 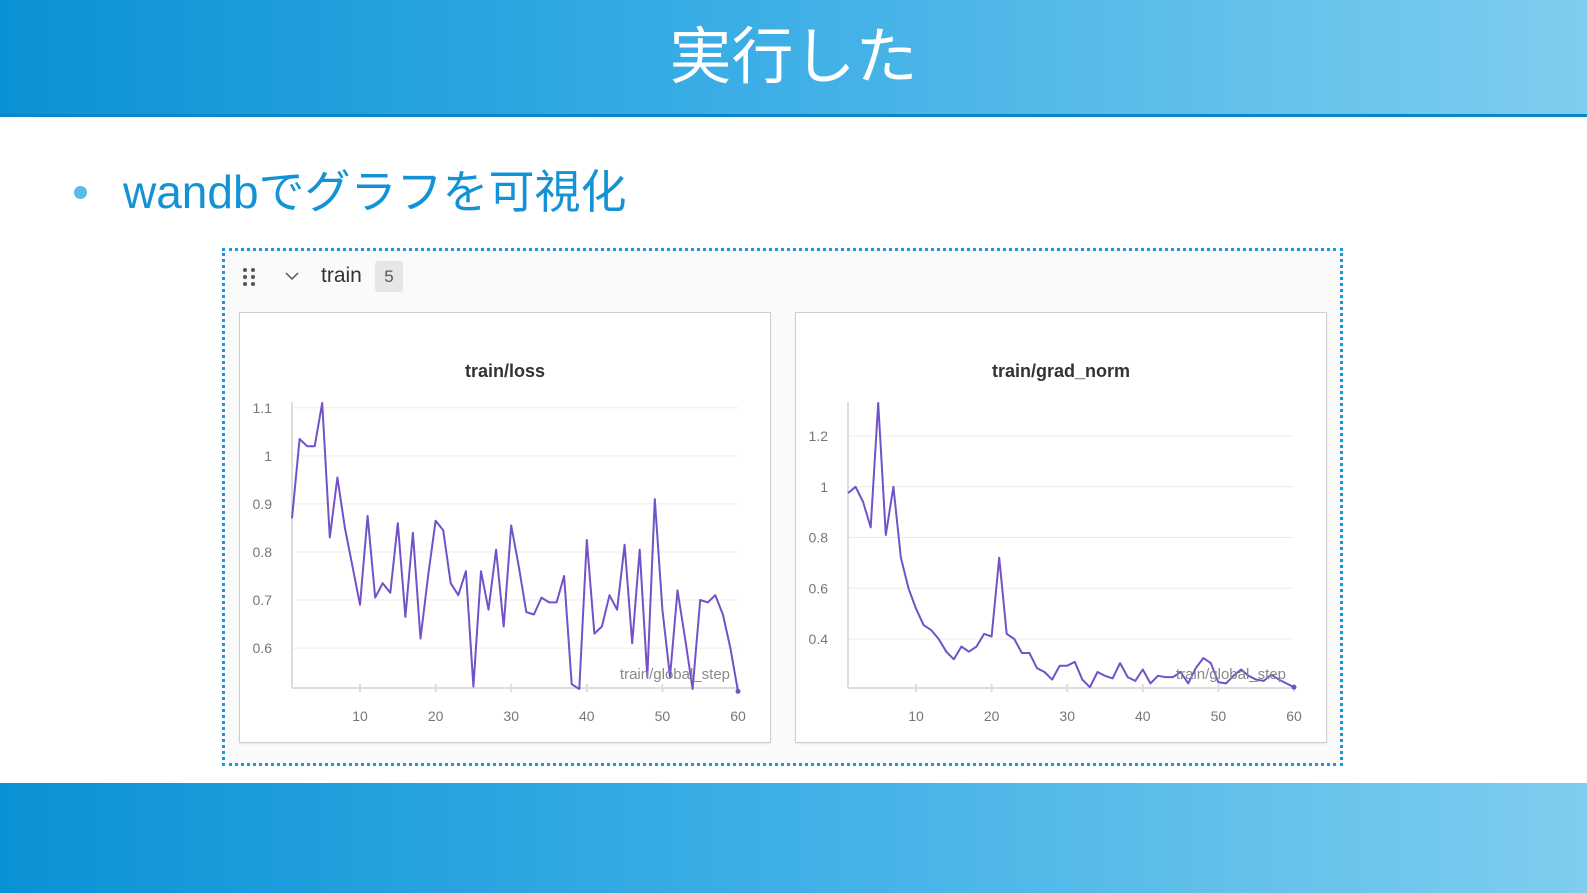 I want to click on bullet-text: wandbでグラフを可視化, so click(x=375, y=192).